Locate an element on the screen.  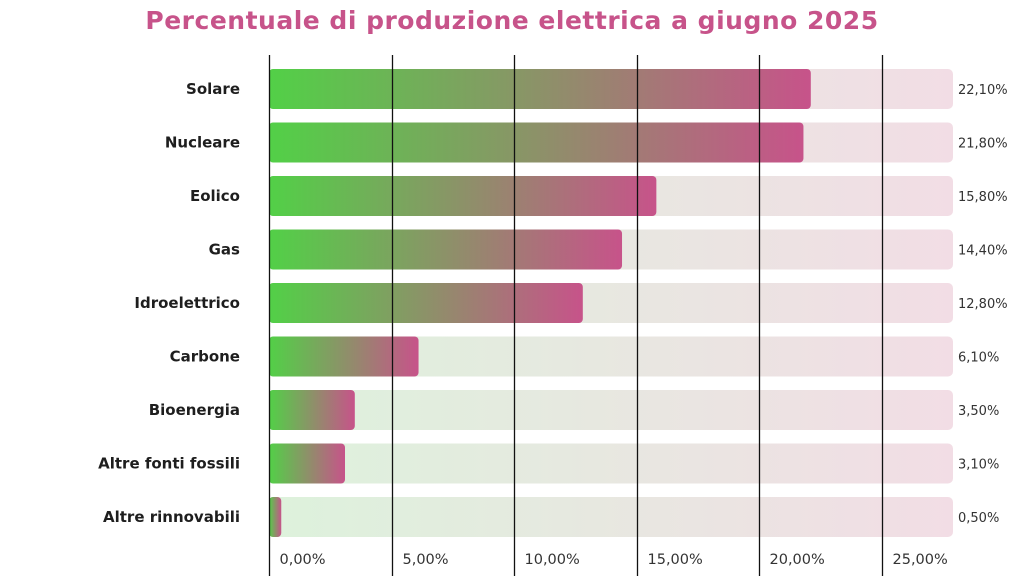
value-label: 22,10% is located at coordinates (983, 90).